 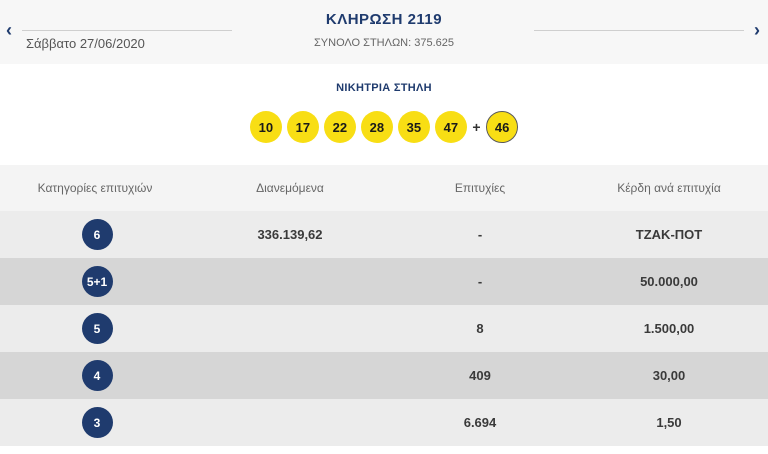 I want to click on winning-ball: 22, so click(x=339, y=127).